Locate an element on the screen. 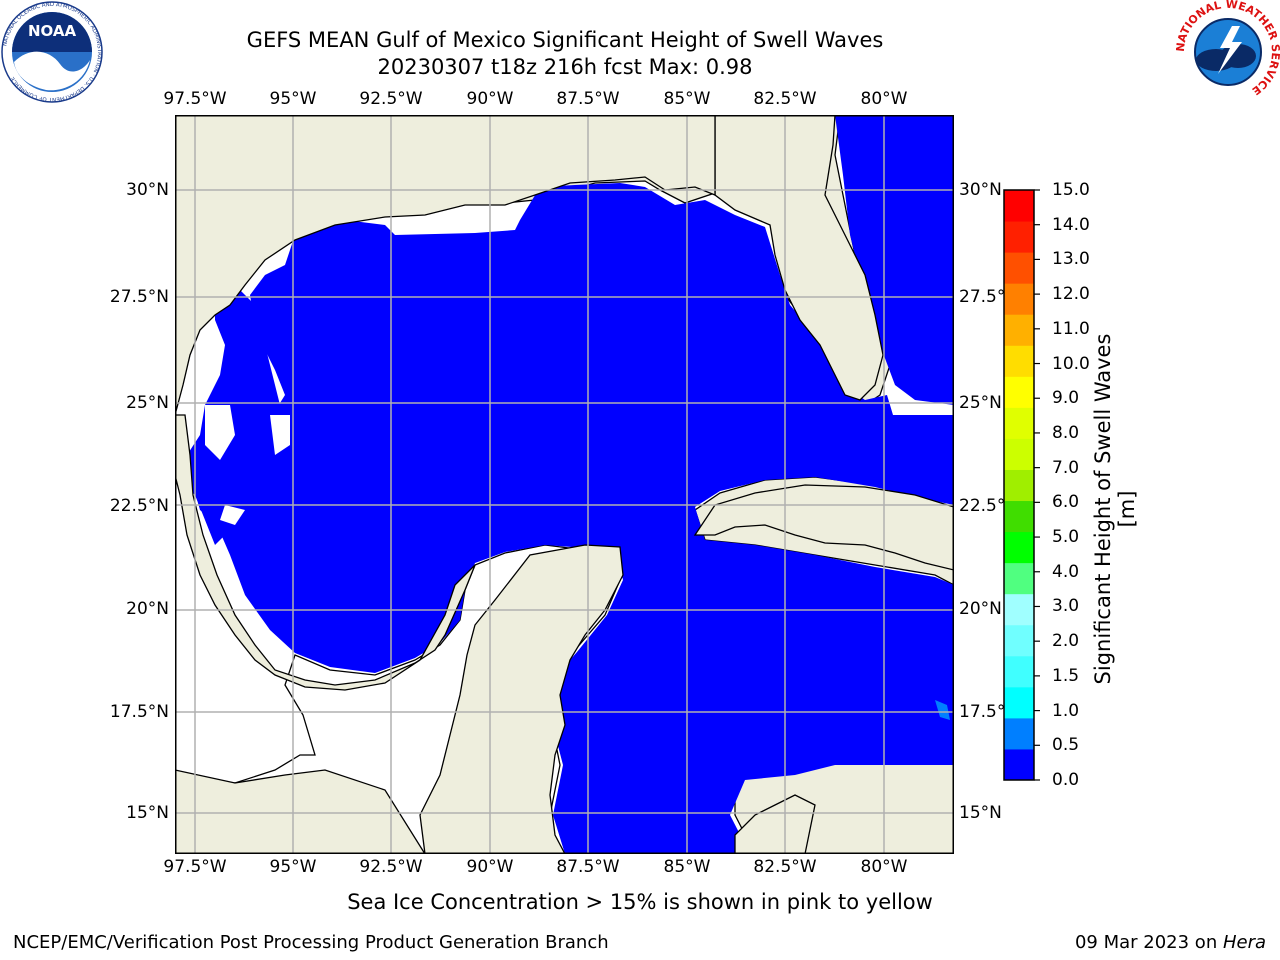 The image size is (1280, 960). lon-label-top: 90°W is located at coordinates (490, 99).